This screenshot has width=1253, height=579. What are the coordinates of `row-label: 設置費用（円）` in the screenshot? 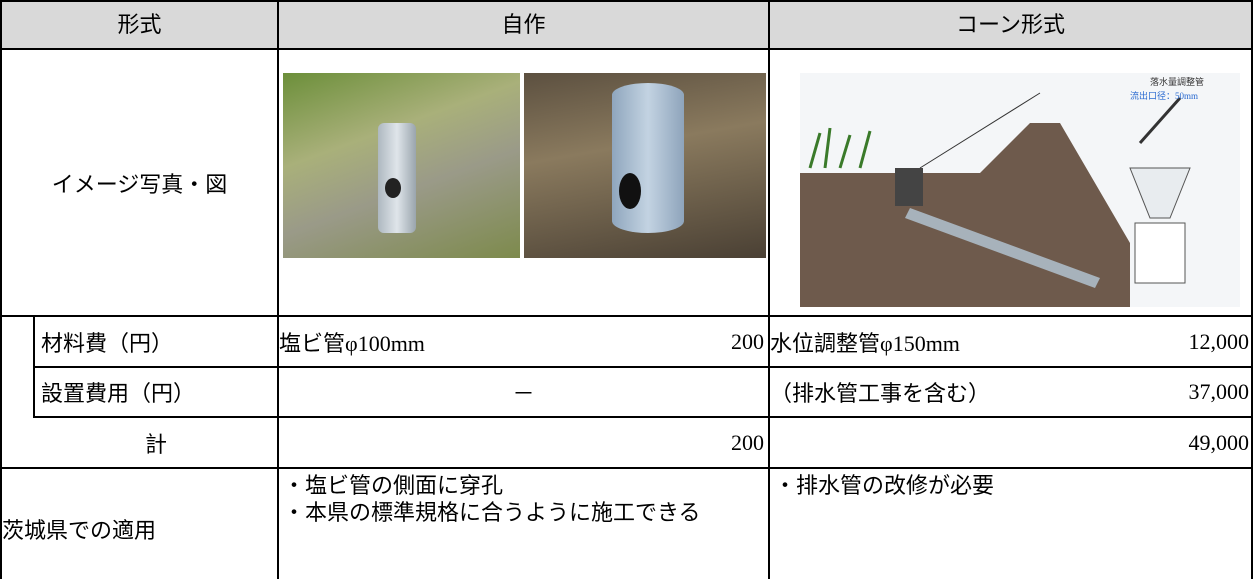 It's located at (157, 393).